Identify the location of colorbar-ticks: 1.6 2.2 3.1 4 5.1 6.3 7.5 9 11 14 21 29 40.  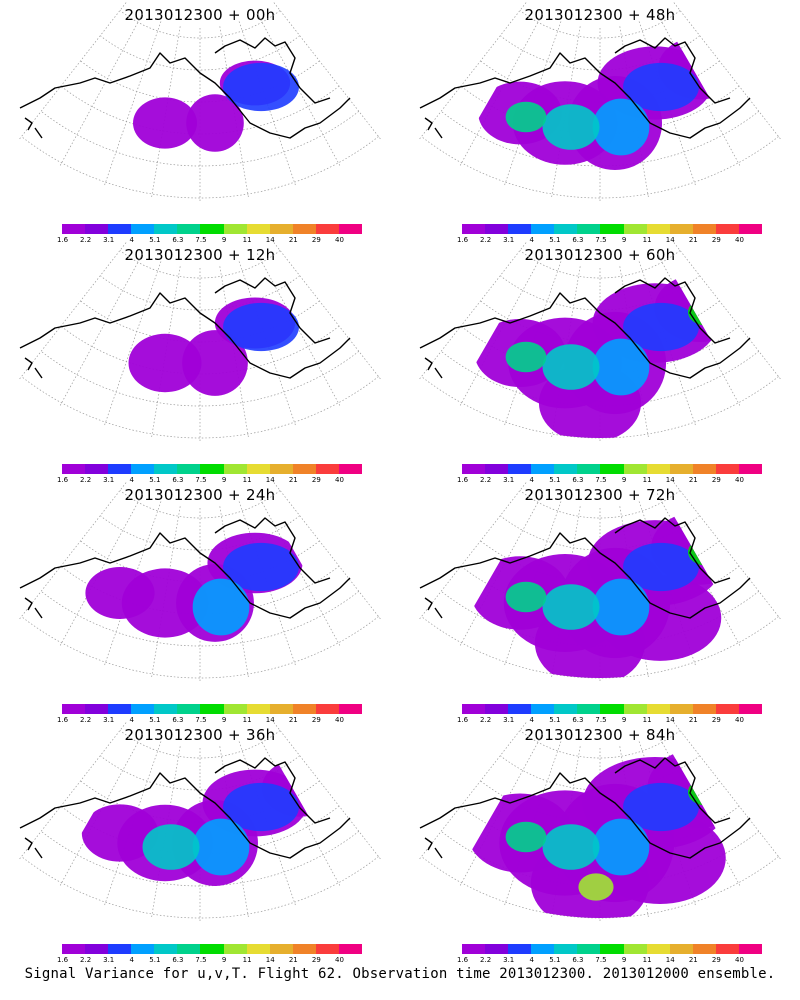
(212, 241).